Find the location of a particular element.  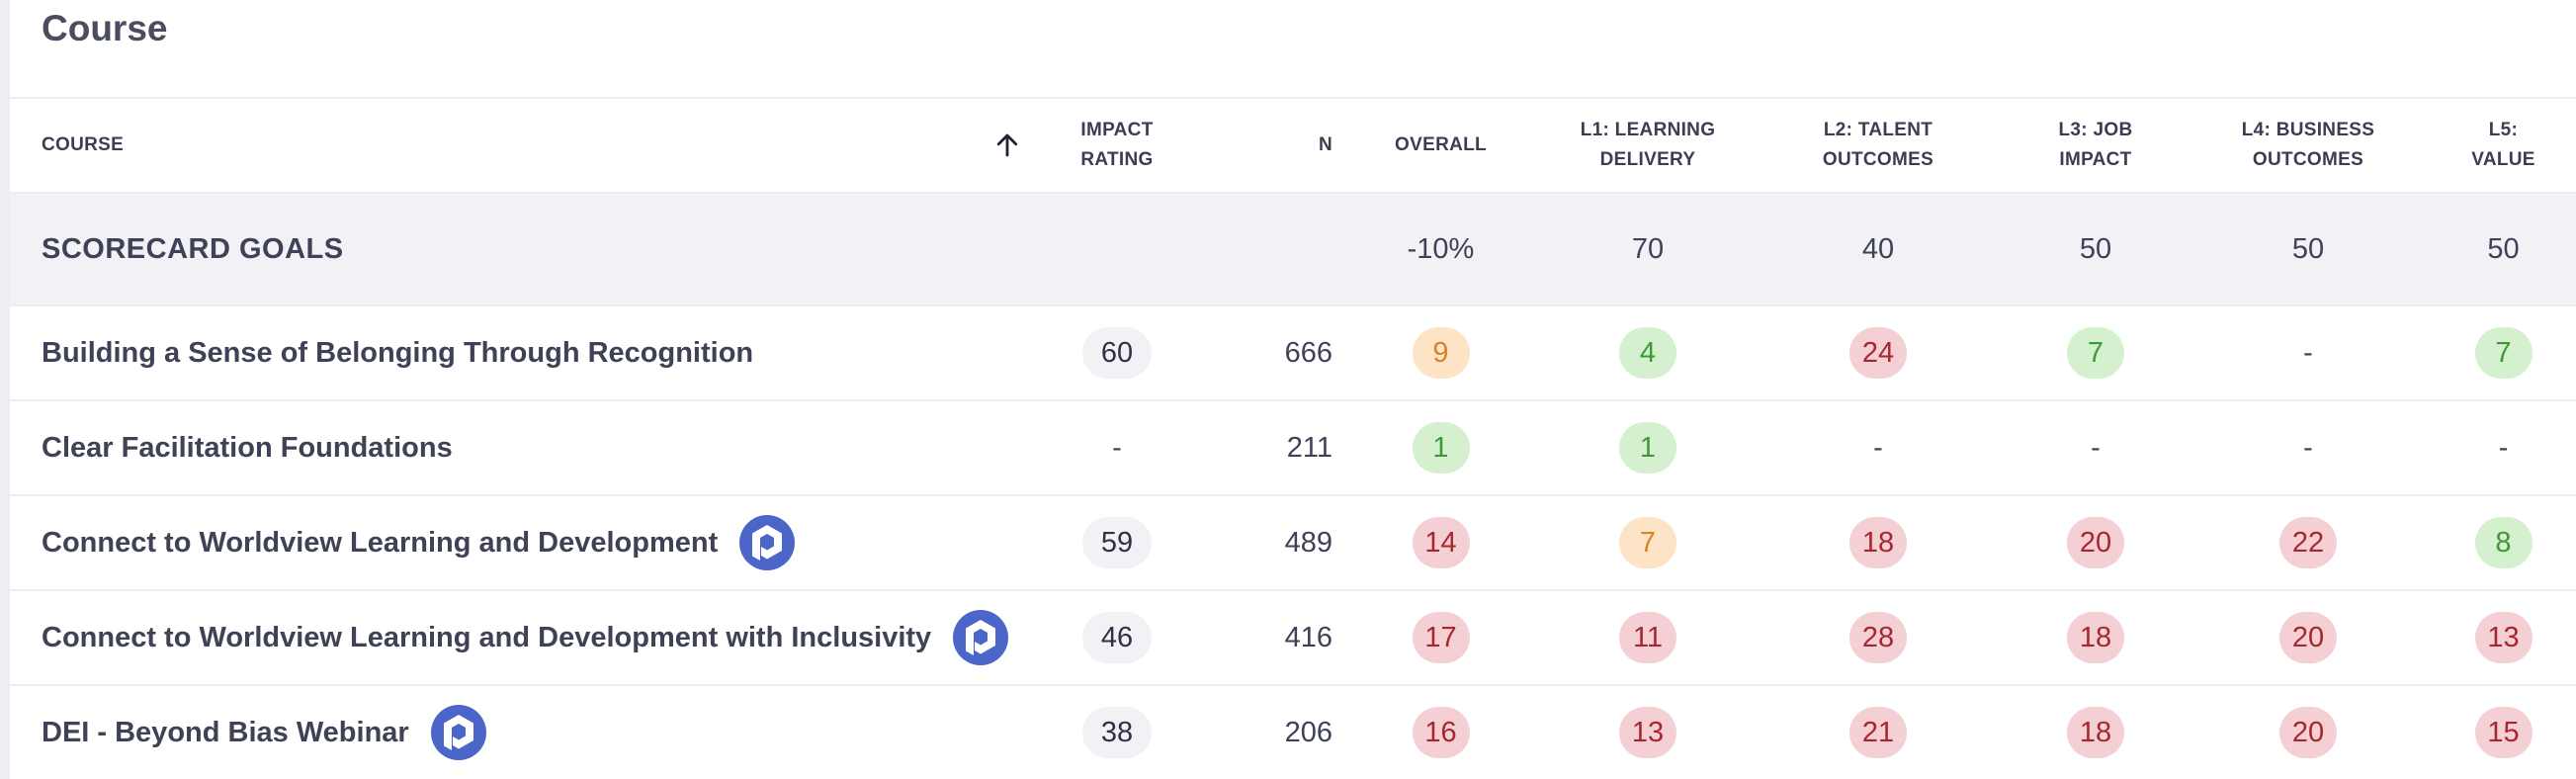

score-badge-l5: - is located at coordinates (2503, 447).